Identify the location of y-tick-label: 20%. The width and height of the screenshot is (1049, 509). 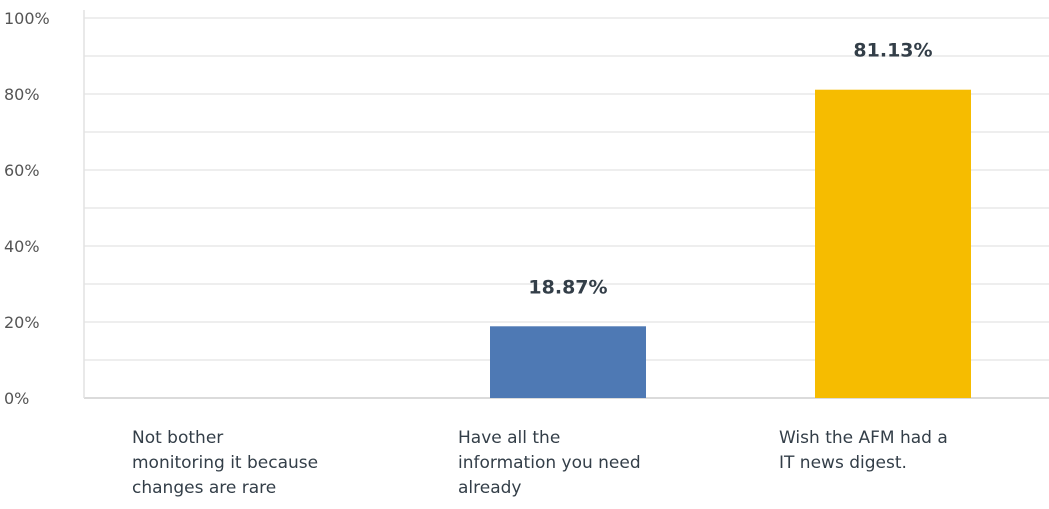
(22, 322).